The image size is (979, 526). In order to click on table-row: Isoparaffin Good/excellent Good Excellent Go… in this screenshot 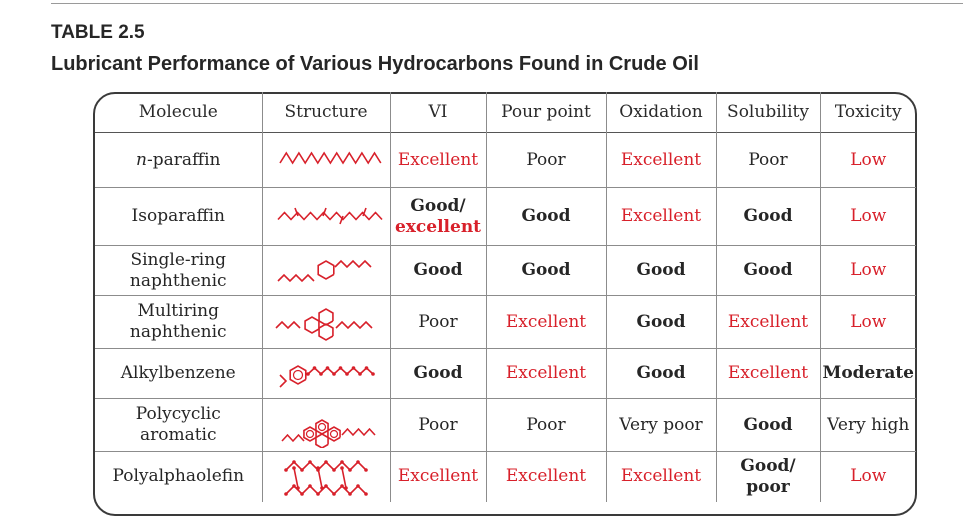, I will do `click(505, 216)`.